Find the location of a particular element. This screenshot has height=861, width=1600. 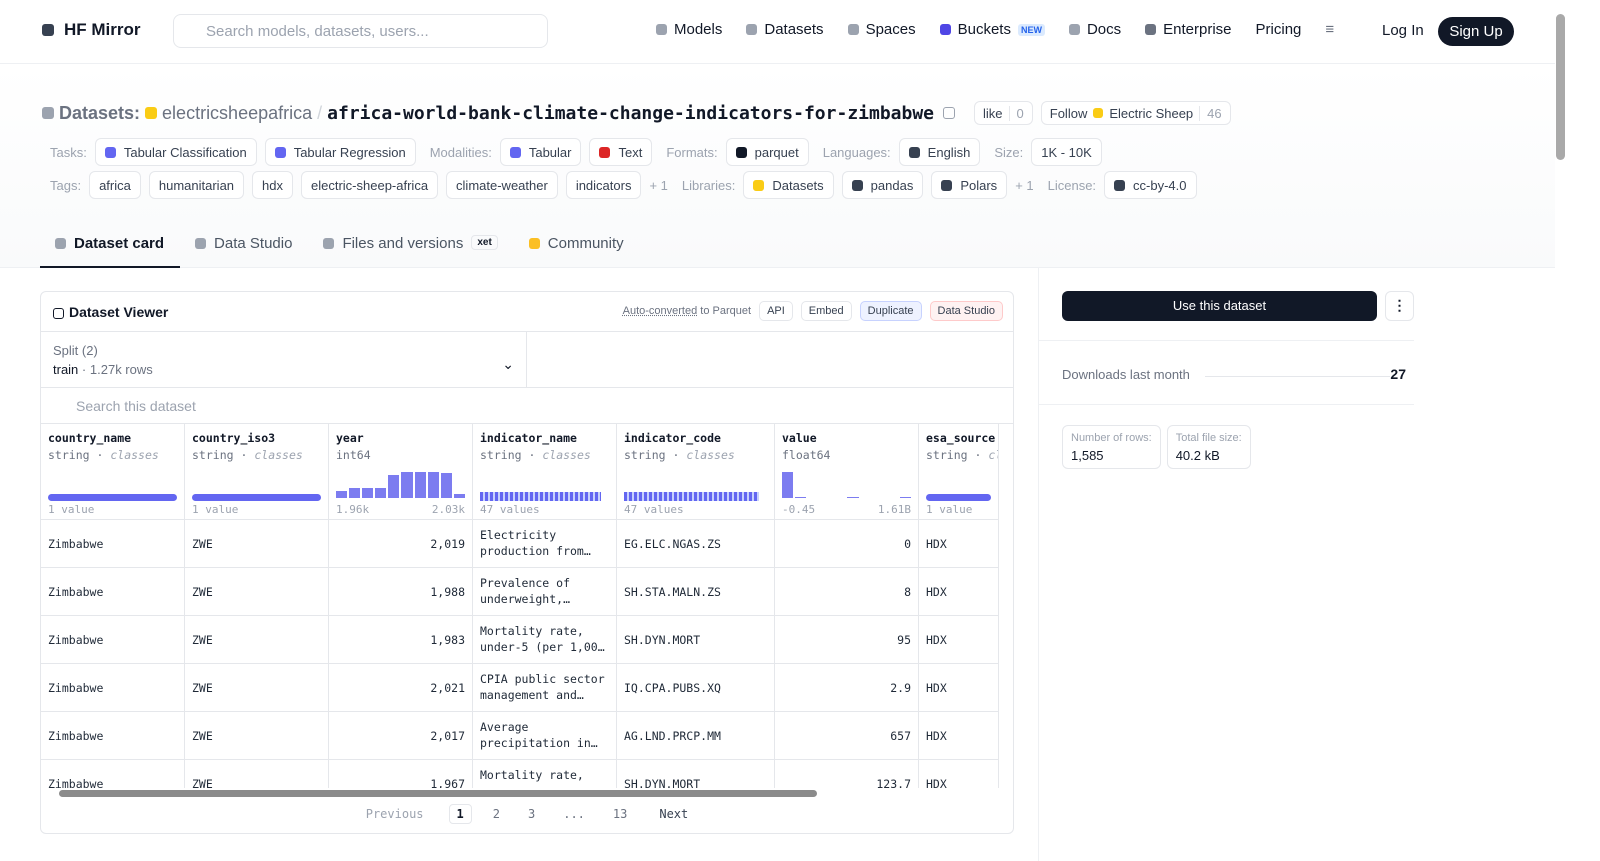

viewer-action: Duplicate is located at coordinates (890, 311).